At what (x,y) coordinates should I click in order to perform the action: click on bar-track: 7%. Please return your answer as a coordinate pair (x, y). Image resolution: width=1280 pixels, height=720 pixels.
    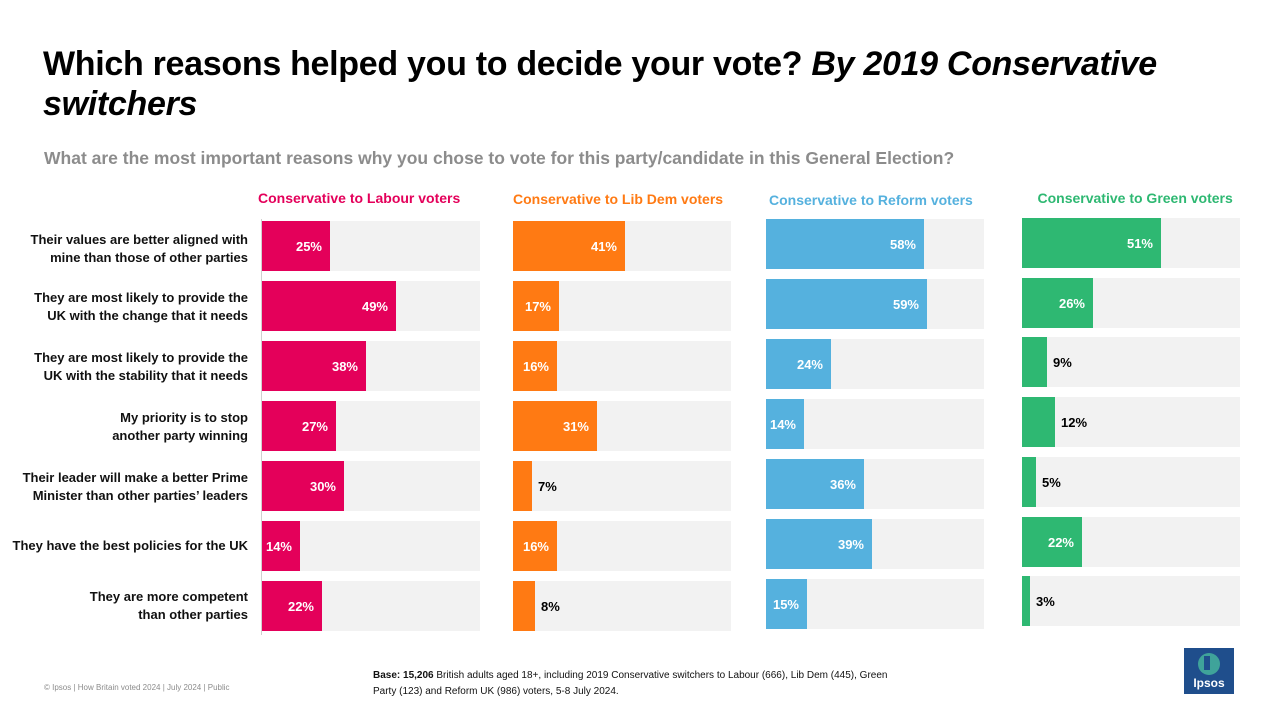
    Looking at the image, I should click on (622, 486).